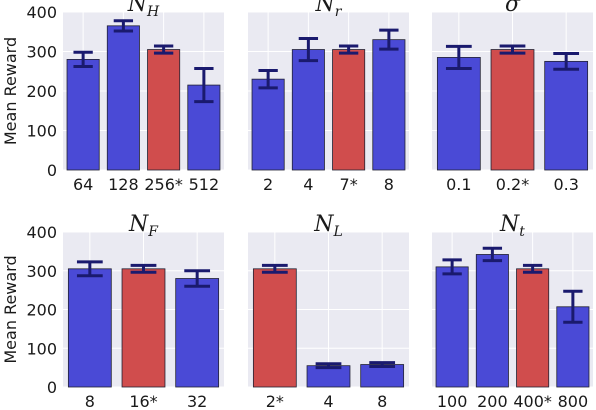 This screenshot has width=596, height=410. Describe the element at coordinates (458, 114) in the screenshot. I see `bar-0.1` at that location.